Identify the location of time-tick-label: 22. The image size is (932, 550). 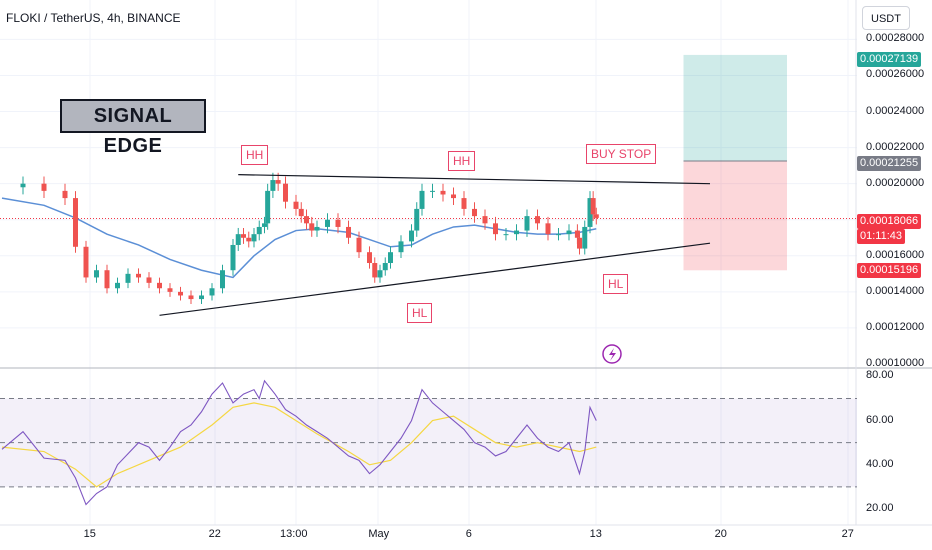
(214, 534).